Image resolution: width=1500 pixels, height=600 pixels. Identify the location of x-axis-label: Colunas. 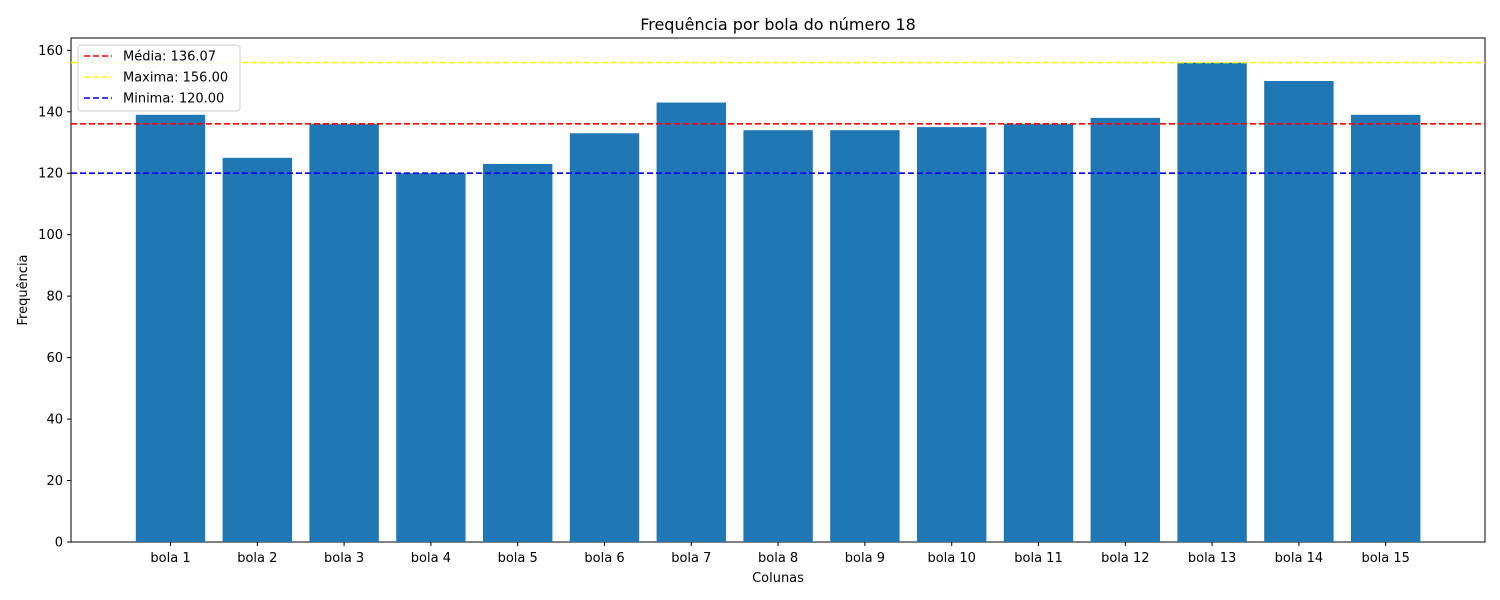
(778, 578).